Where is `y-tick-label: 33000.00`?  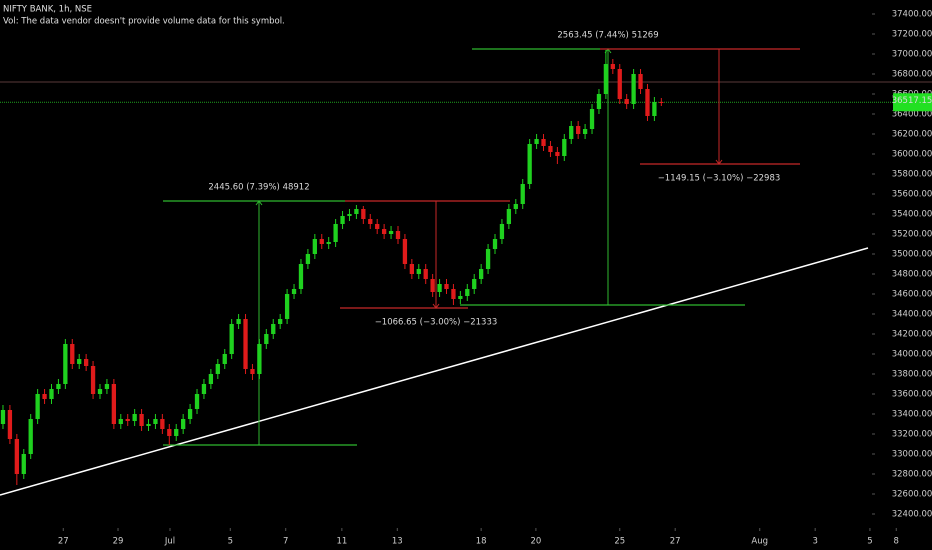
y-tick-label: 33000.00 is located at coordinates (912, 455).